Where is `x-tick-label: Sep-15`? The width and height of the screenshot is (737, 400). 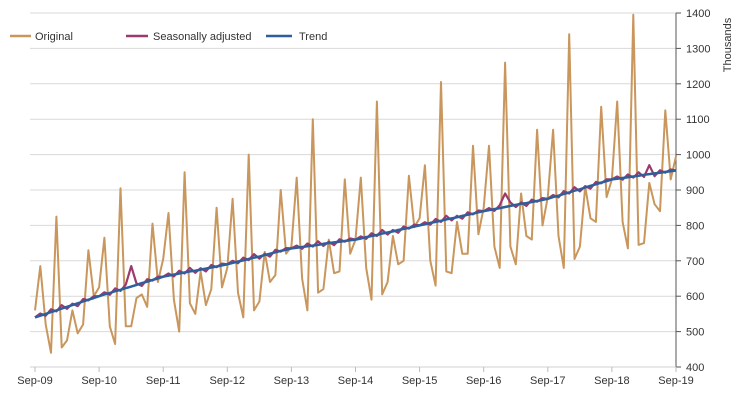 x-tick-label: Sep-15 is located at coordinates (419, 381).